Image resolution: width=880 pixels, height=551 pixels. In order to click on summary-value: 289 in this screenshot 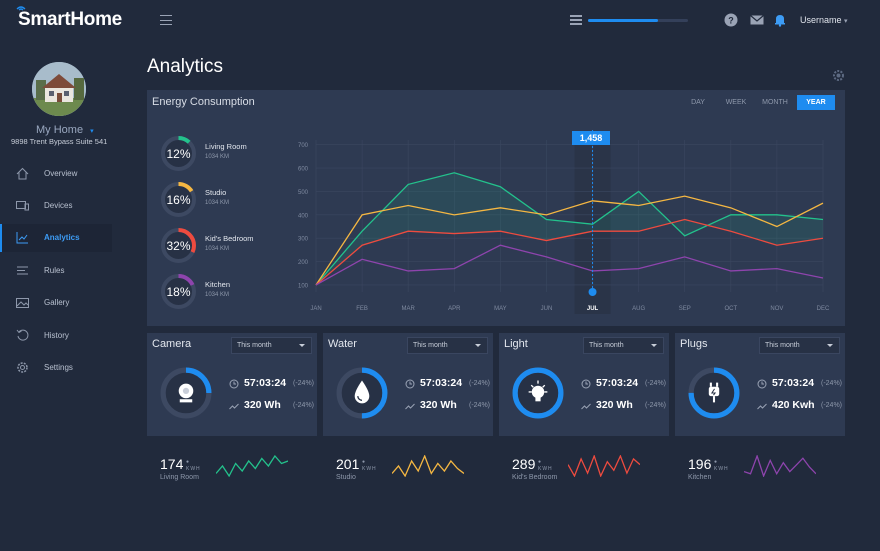, I will do `click(524, 464)`.